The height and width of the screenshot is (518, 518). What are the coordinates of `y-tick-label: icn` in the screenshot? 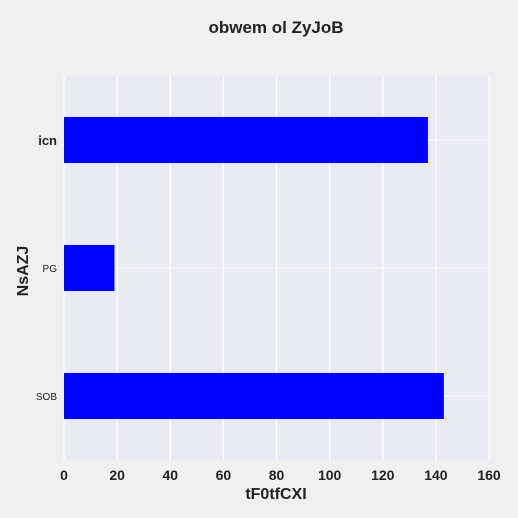 It's located at (47, 140).